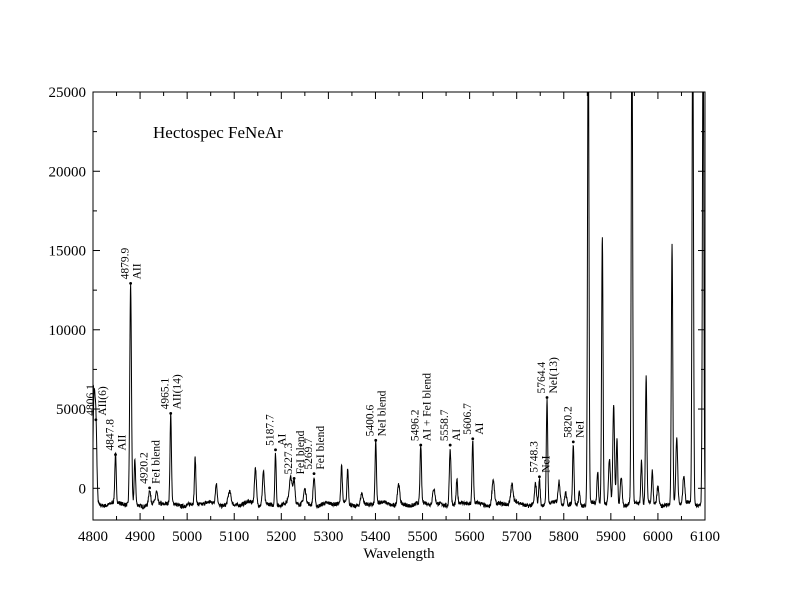 The image size is (792, 612). What do you see at coordinates (468, 419) in the screenshot?
I see `line-annotation-label: 5606.7` at bounding box center [468, 419].